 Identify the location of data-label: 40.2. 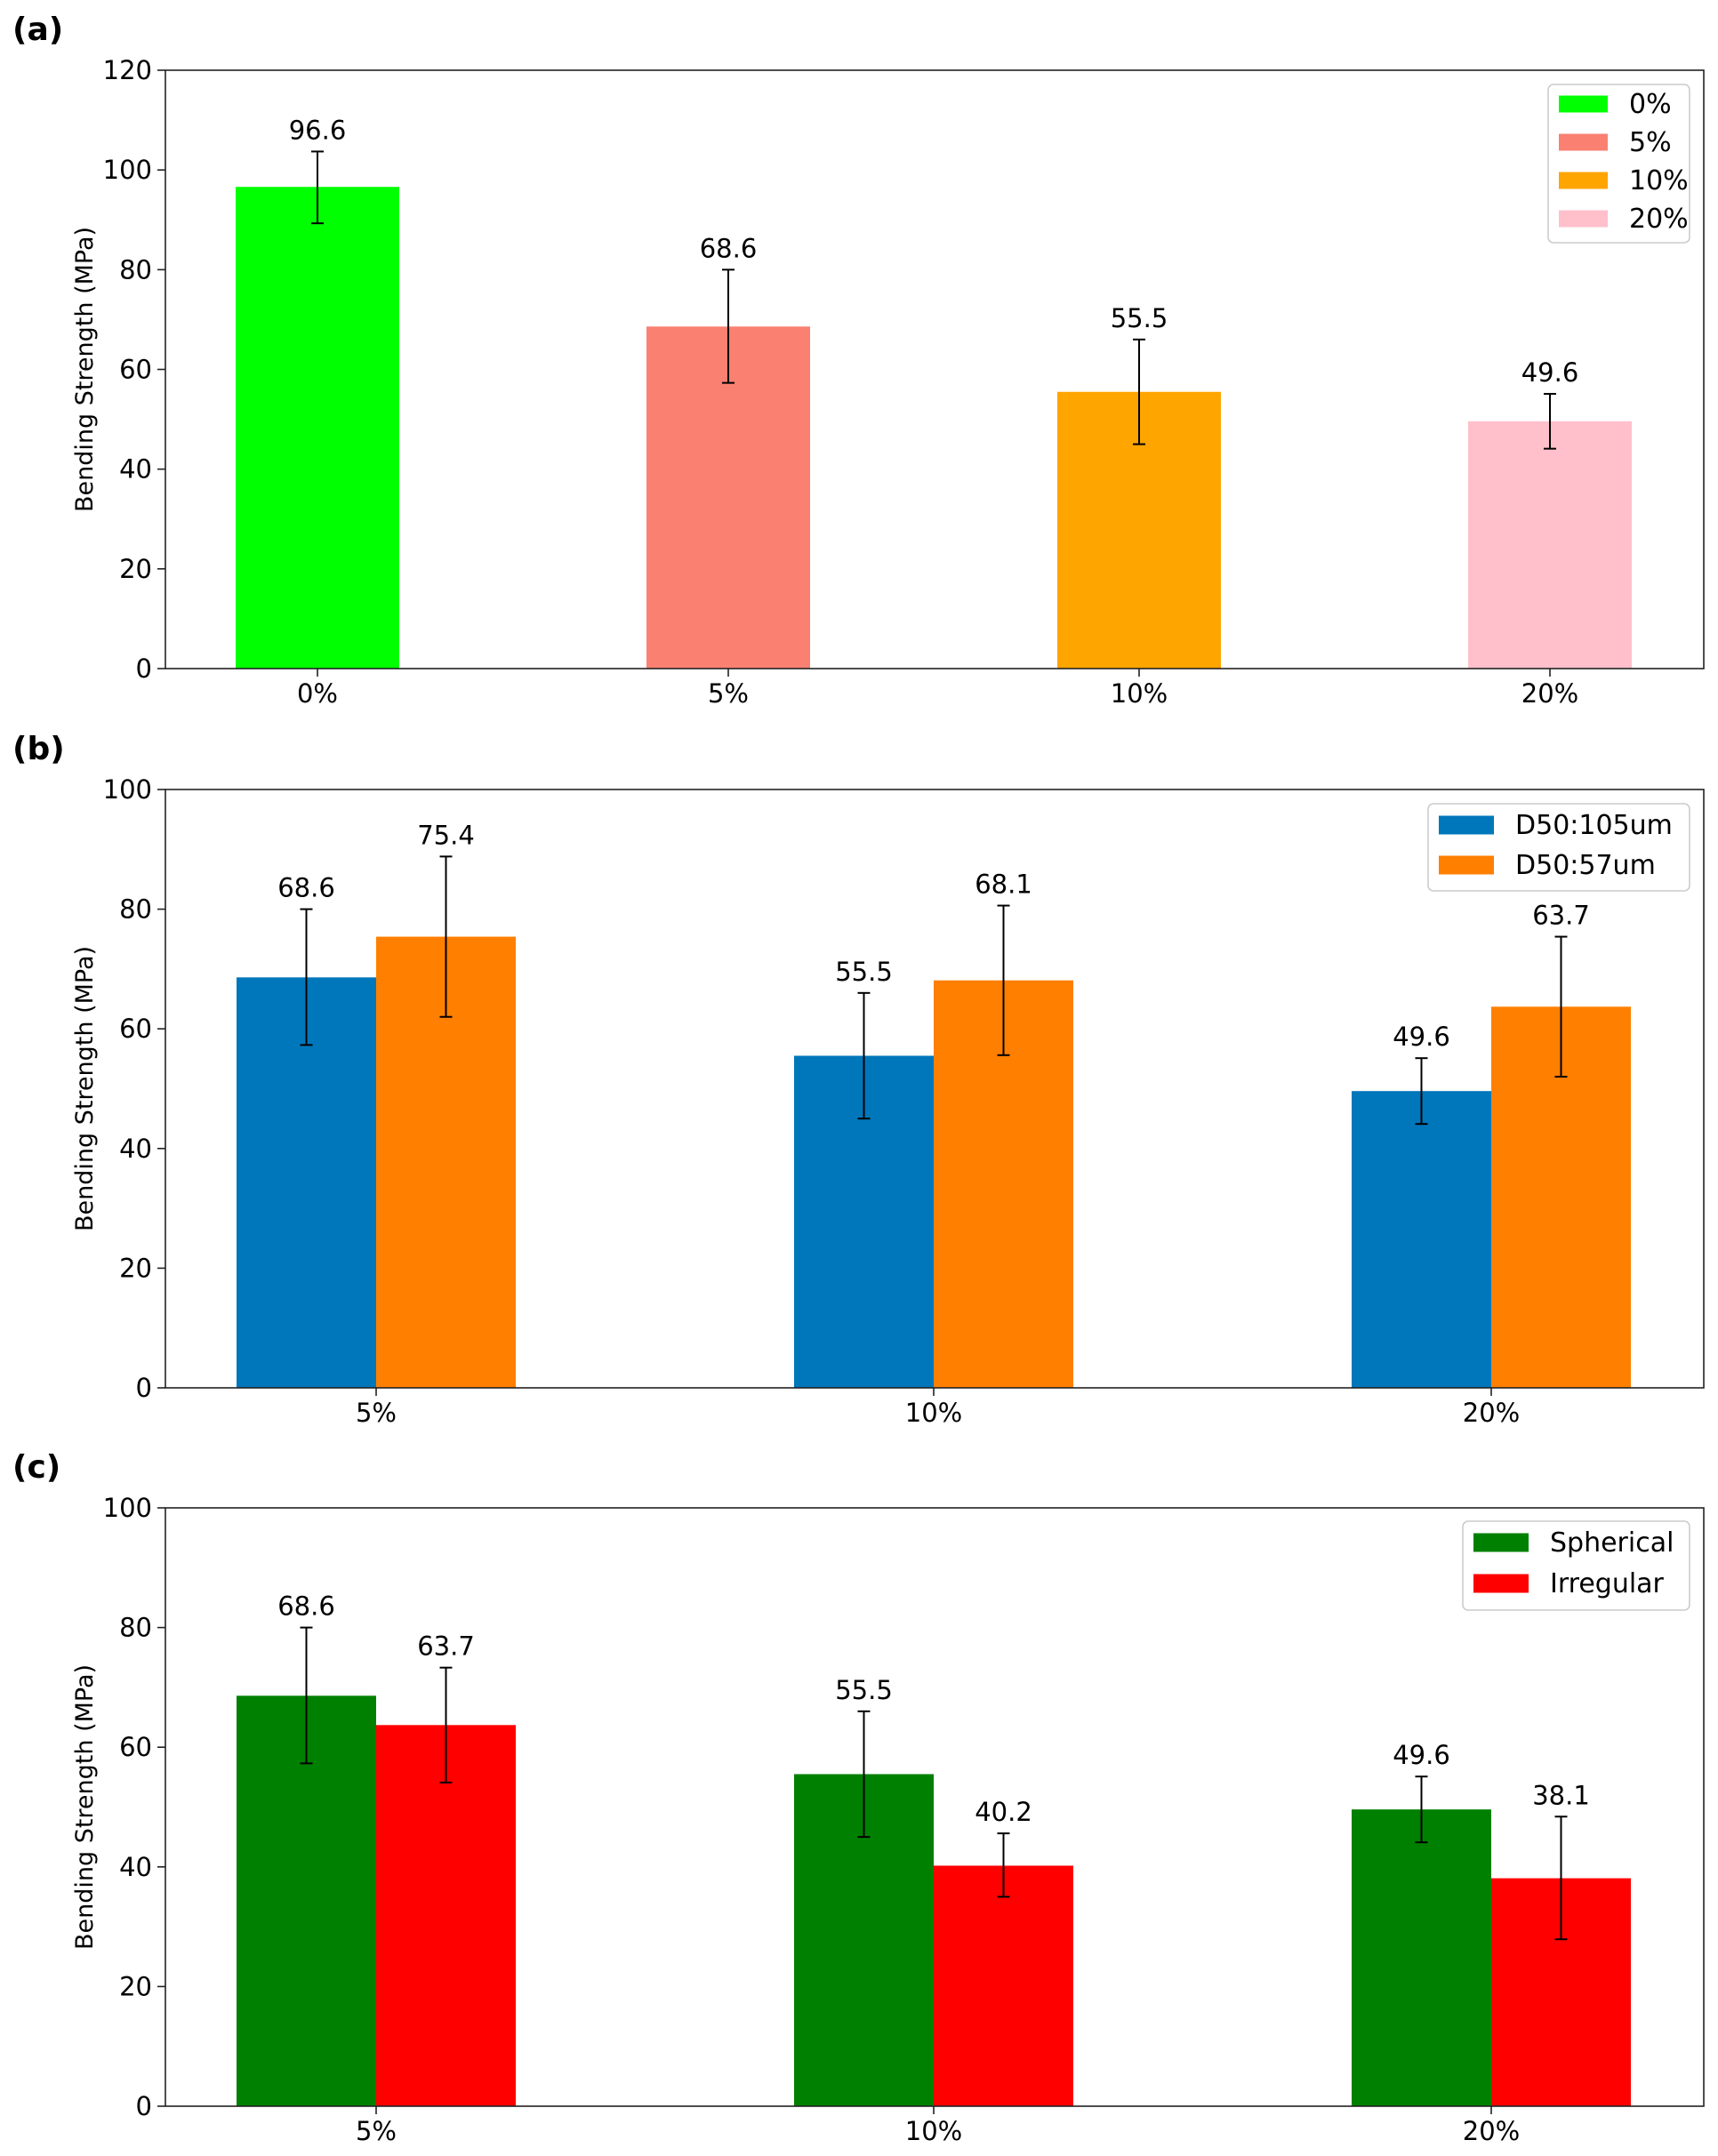
(1003, 1812).